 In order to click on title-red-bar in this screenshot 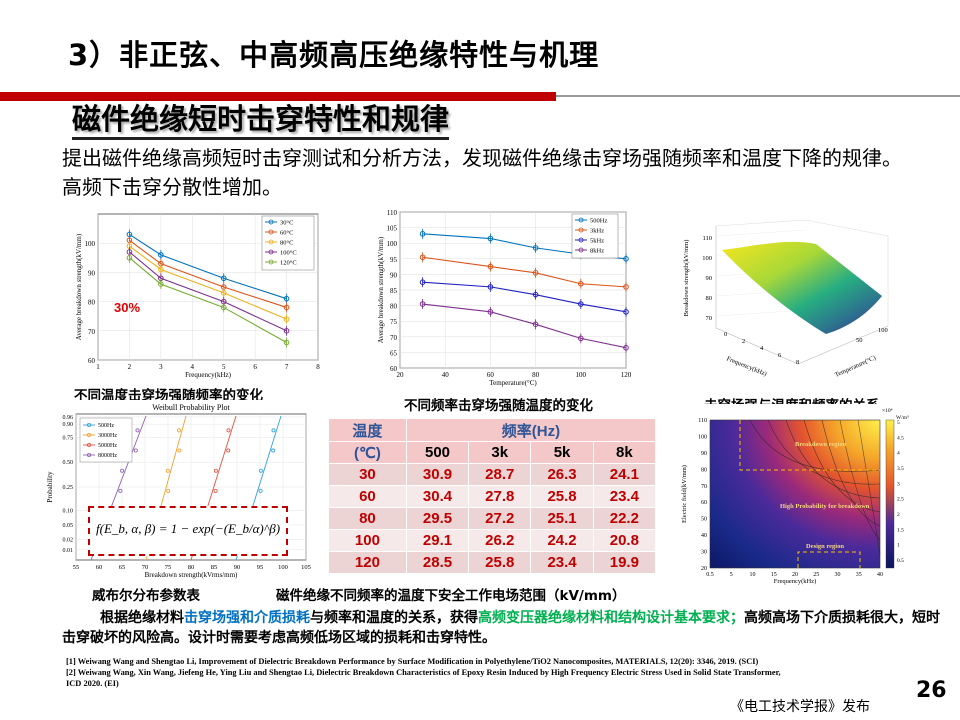, I will do `click(278, 96)`.